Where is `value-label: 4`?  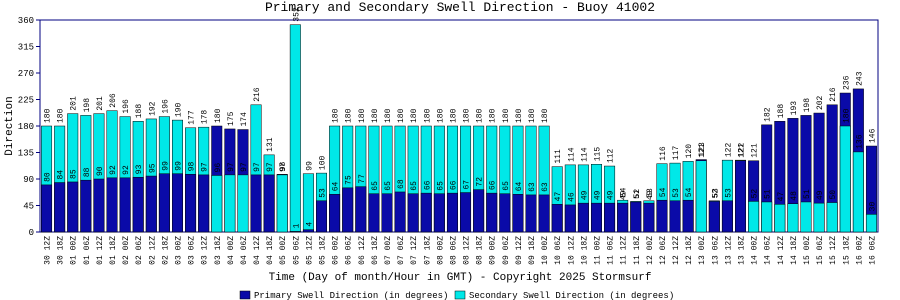 value-label: 4 is located at coordinates (309, 224).